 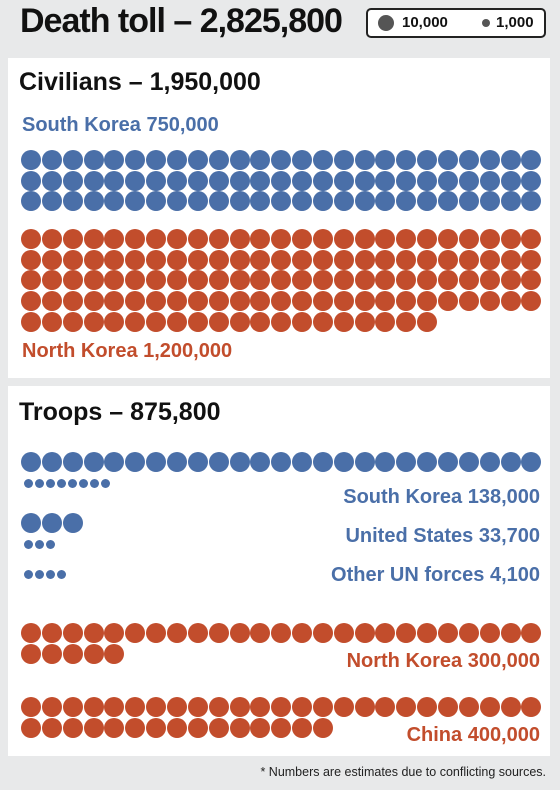 I want to click on troops-other-un-label: Other UN forces 4,100, so click(x=435, y=575).